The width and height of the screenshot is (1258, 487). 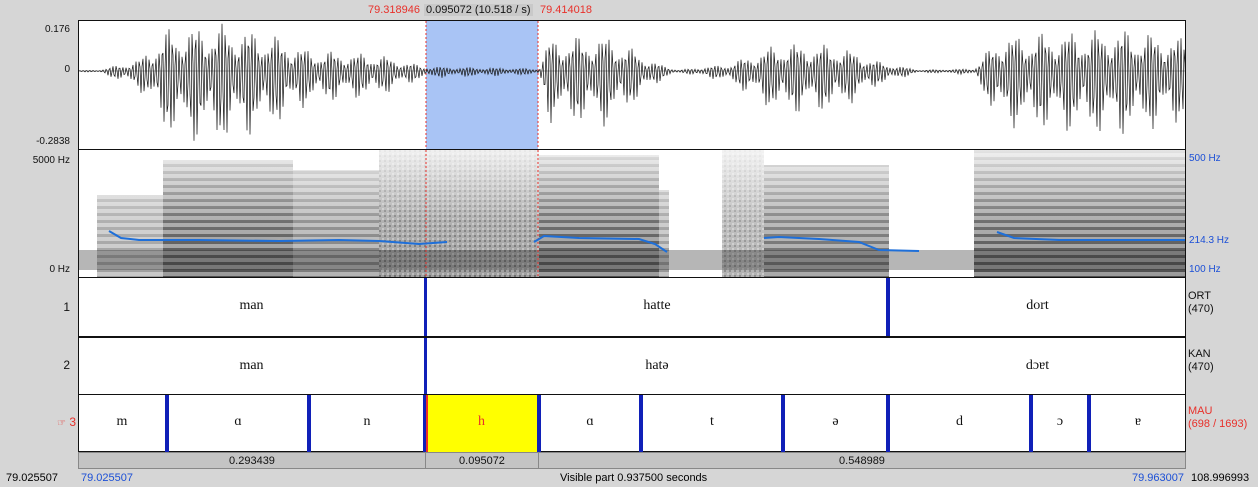 I want to click on tier-kan: man hatə dɔɐt, so click(x=632, y=366).